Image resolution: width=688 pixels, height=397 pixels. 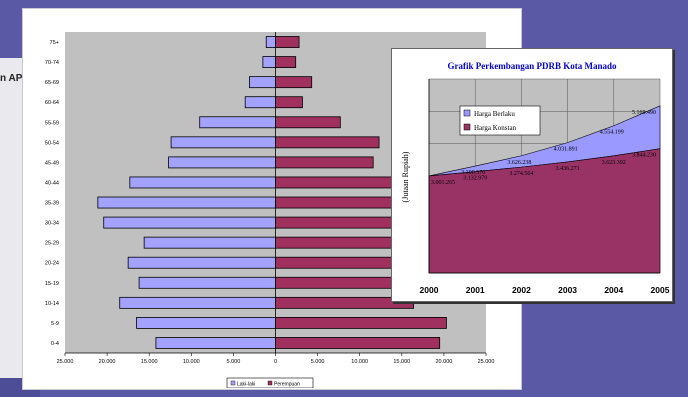 I want to click on y-tick-label: 5-9, so click(x=55, y=324).